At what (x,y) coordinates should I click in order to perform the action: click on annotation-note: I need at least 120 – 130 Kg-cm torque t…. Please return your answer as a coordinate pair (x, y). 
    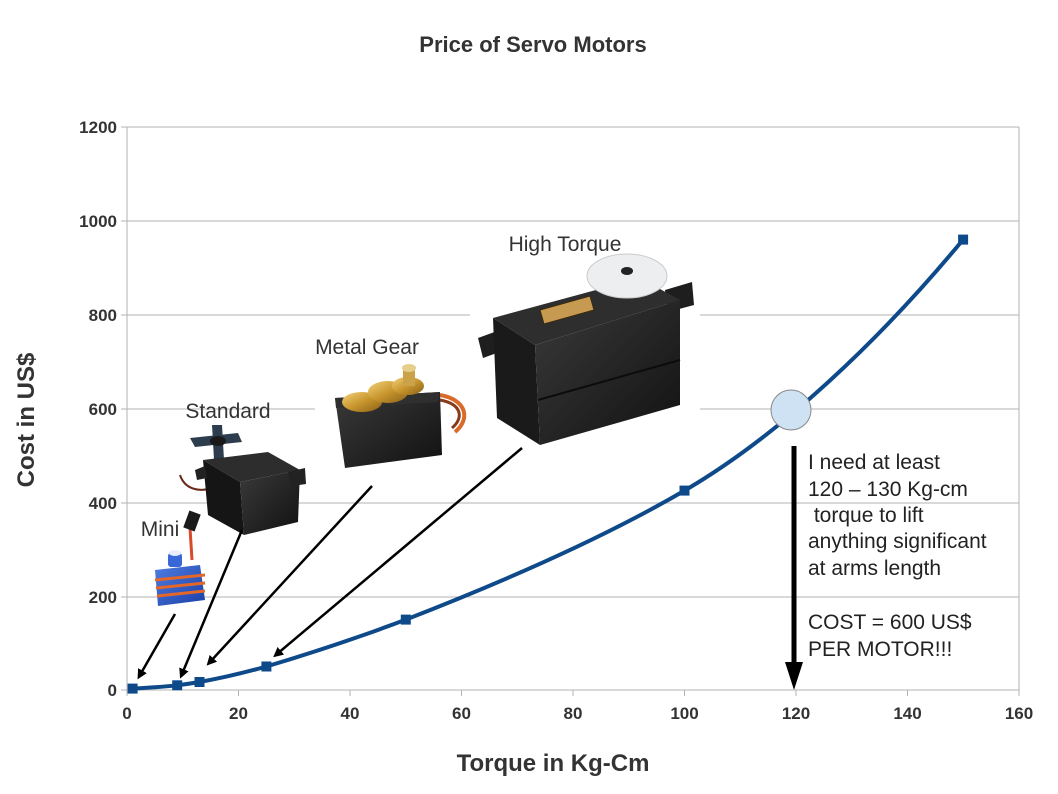
    Looking at the image, I should click on (897, 556).